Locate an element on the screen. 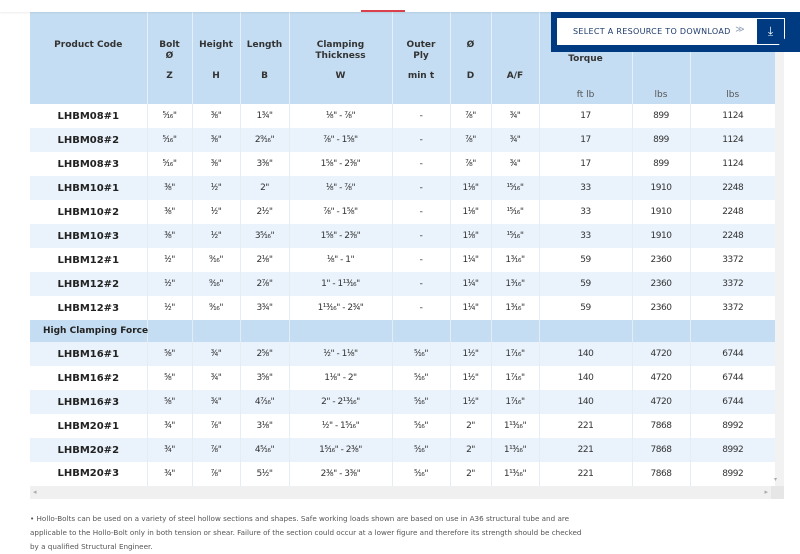 The height and width of the screenshot is (554, 800). product-code-cell: LHBM08#1 is located at coordinates (88, 116).